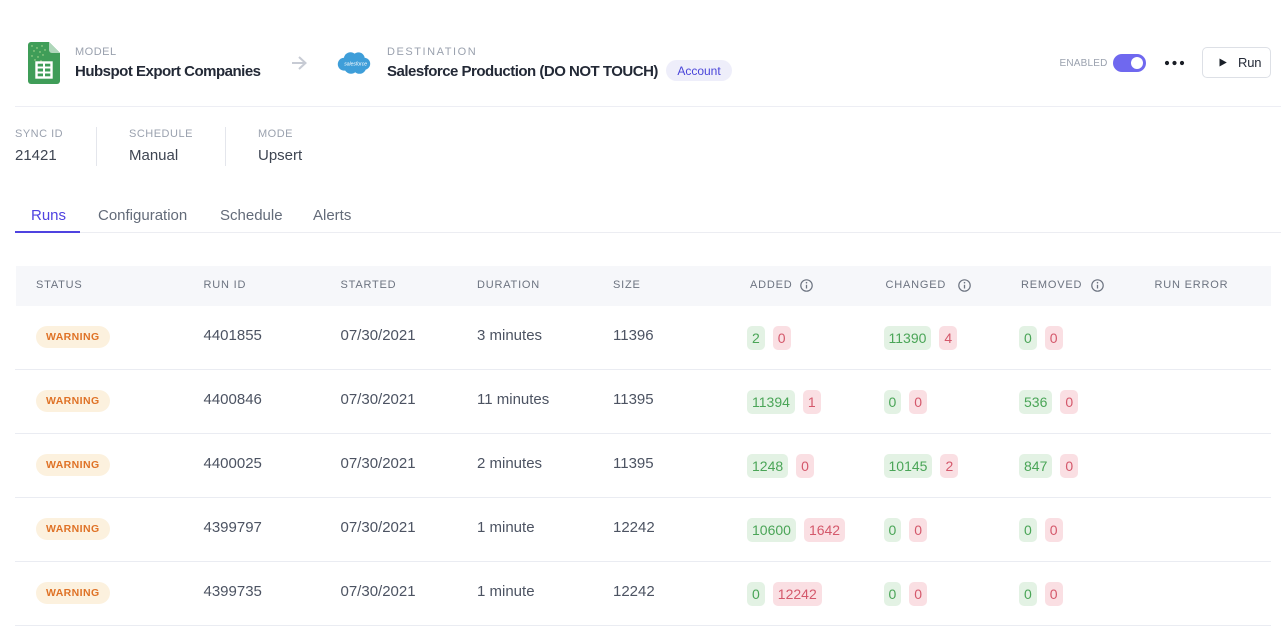  Describe the element at coordinates (355, 64) in the screenshot. I see `svg-text: salesforce` at that location.